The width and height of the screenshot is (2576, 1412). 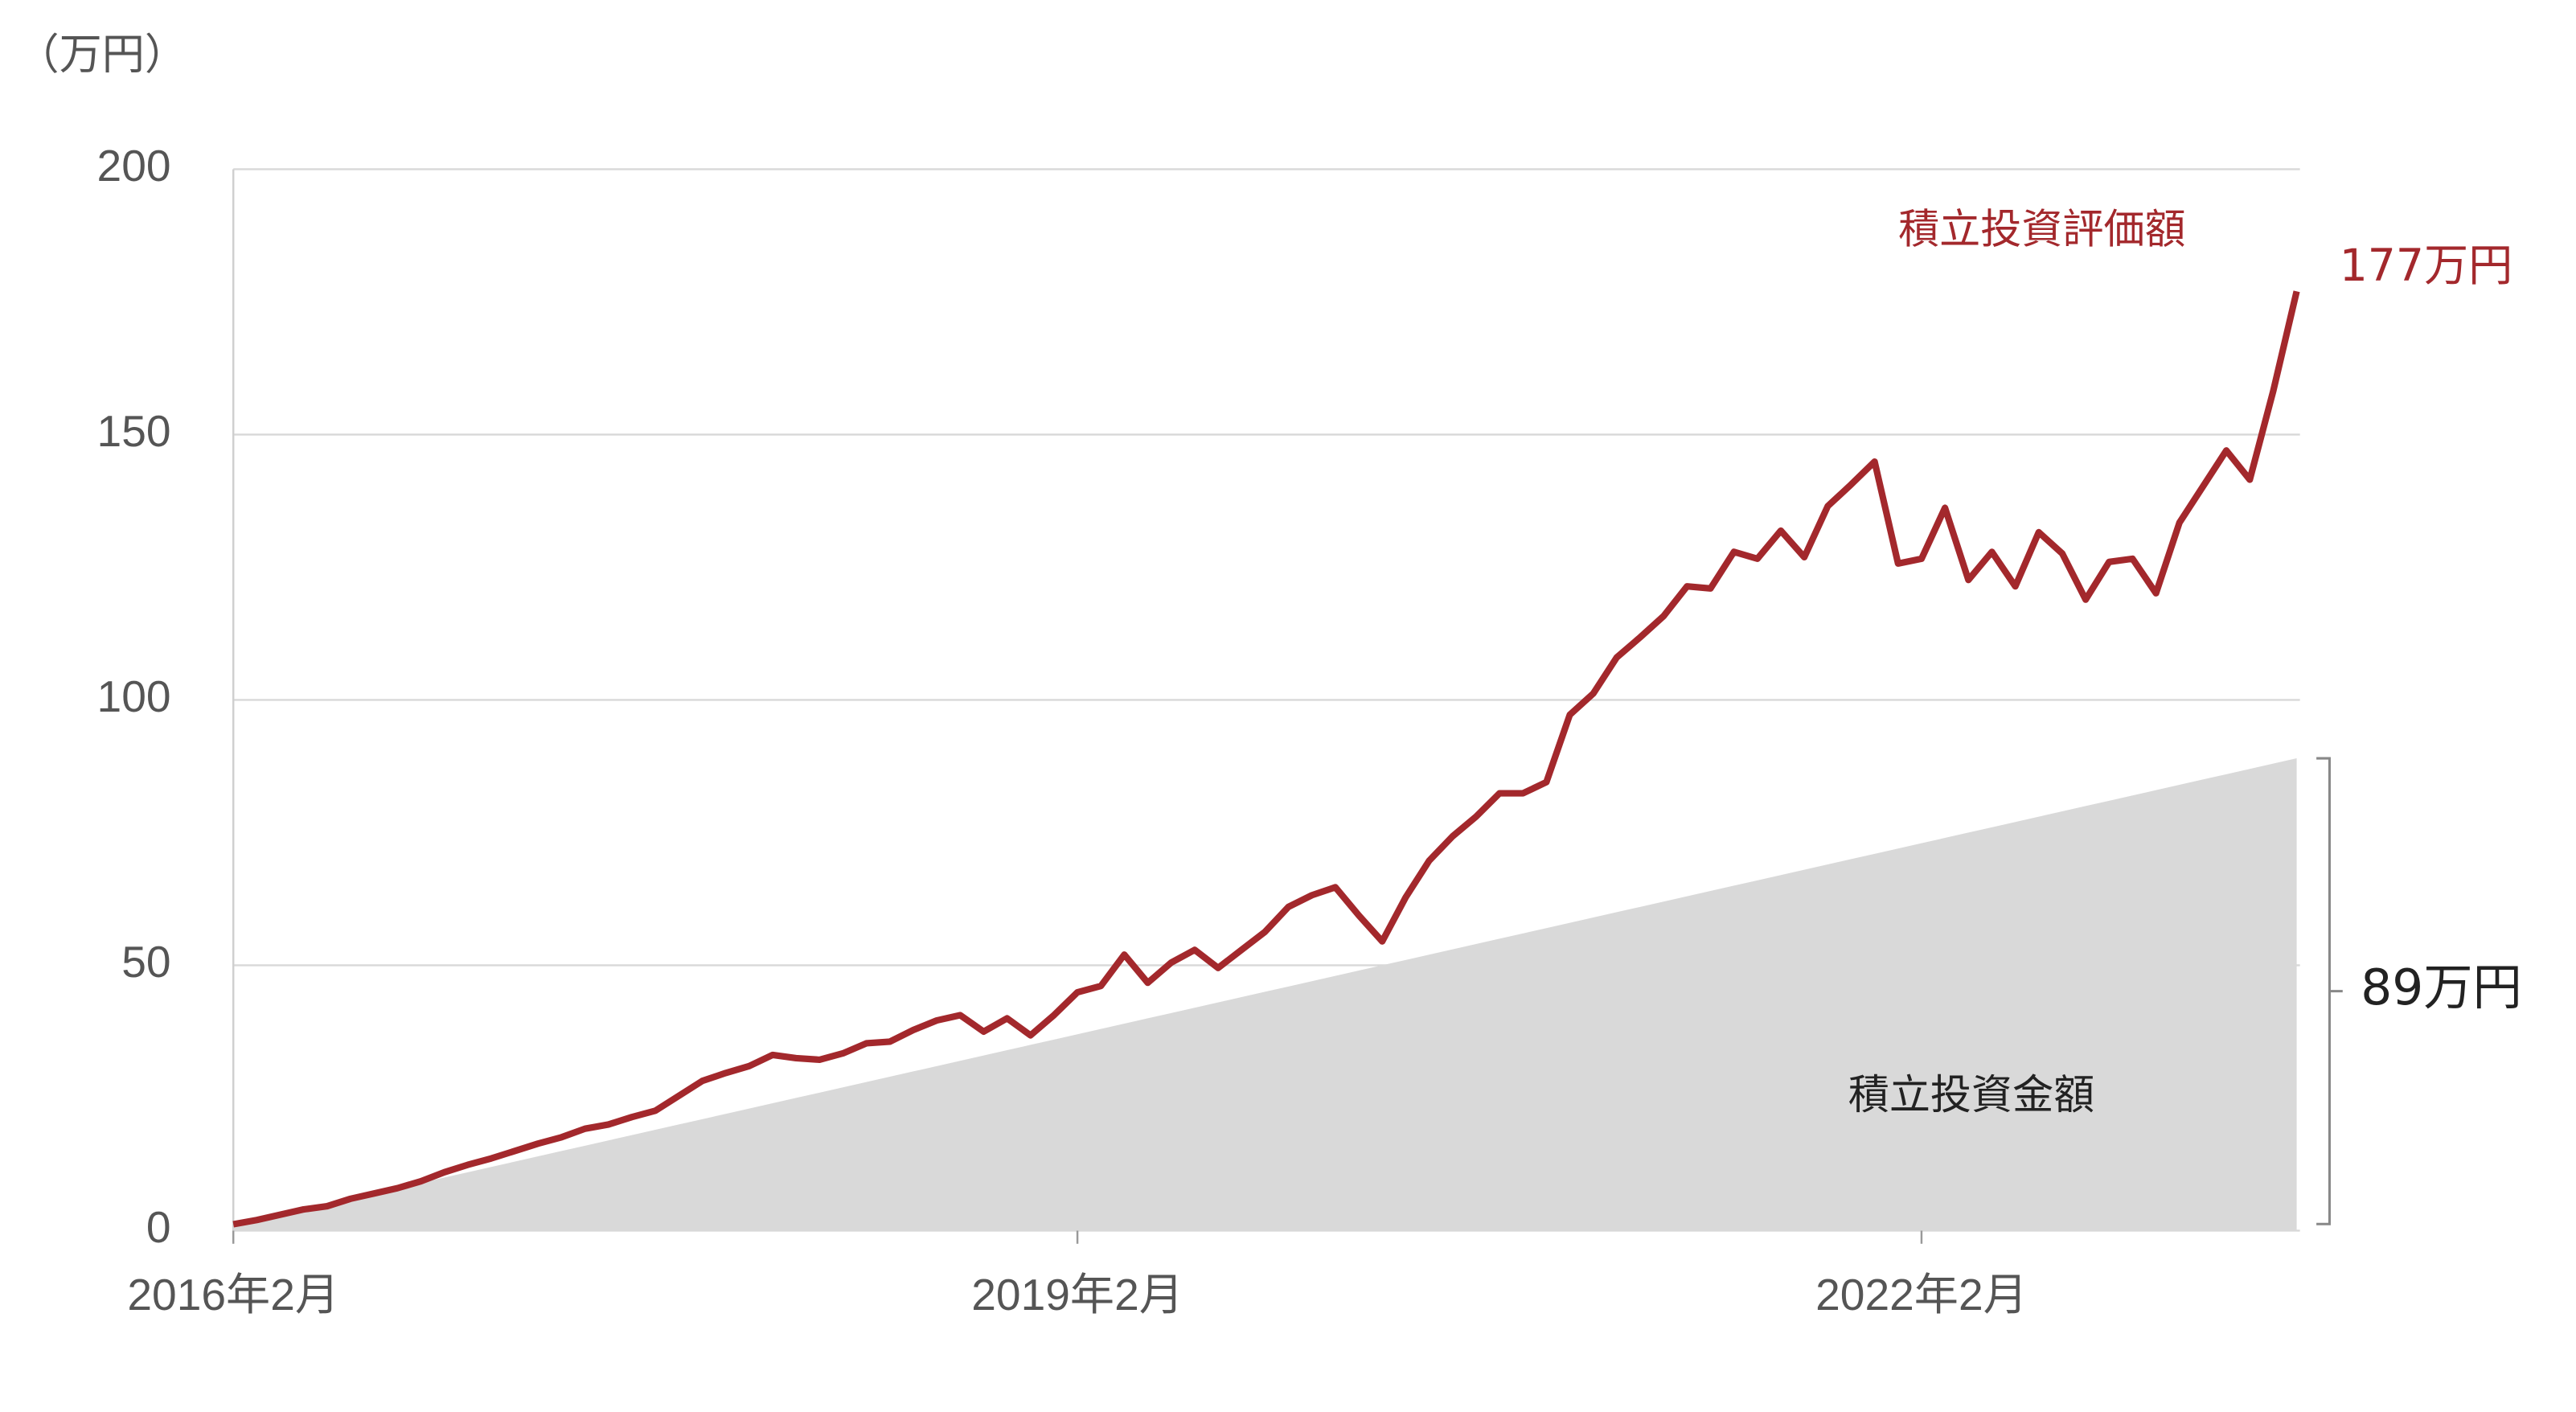 I want to click on bracket, so click(x=2329, y=991).